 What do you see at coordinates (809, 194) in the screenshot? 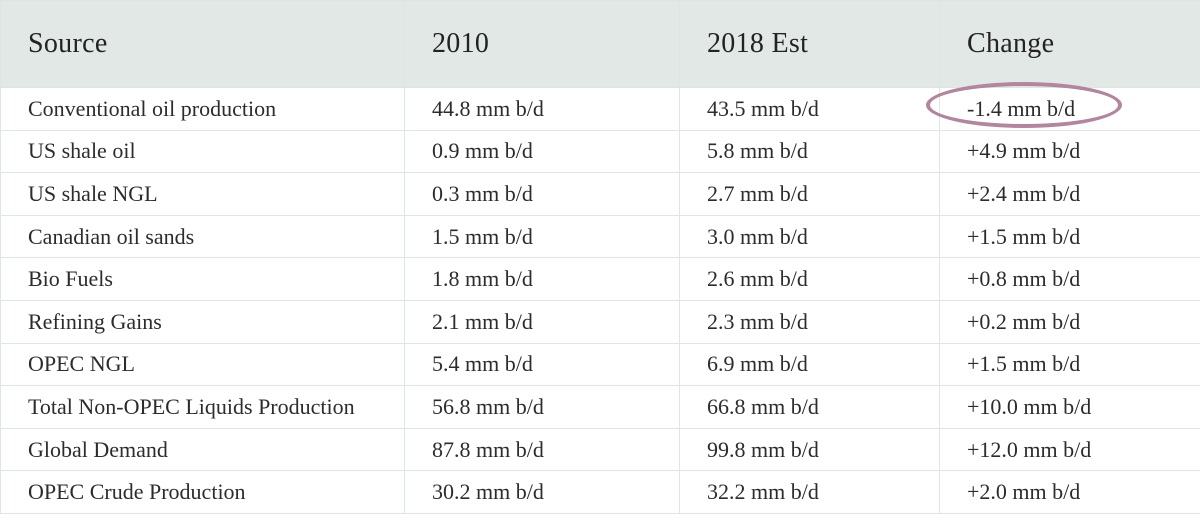
I see `cell-2018-est: 2.7 mm b/d` at bounding box center [809, 194].